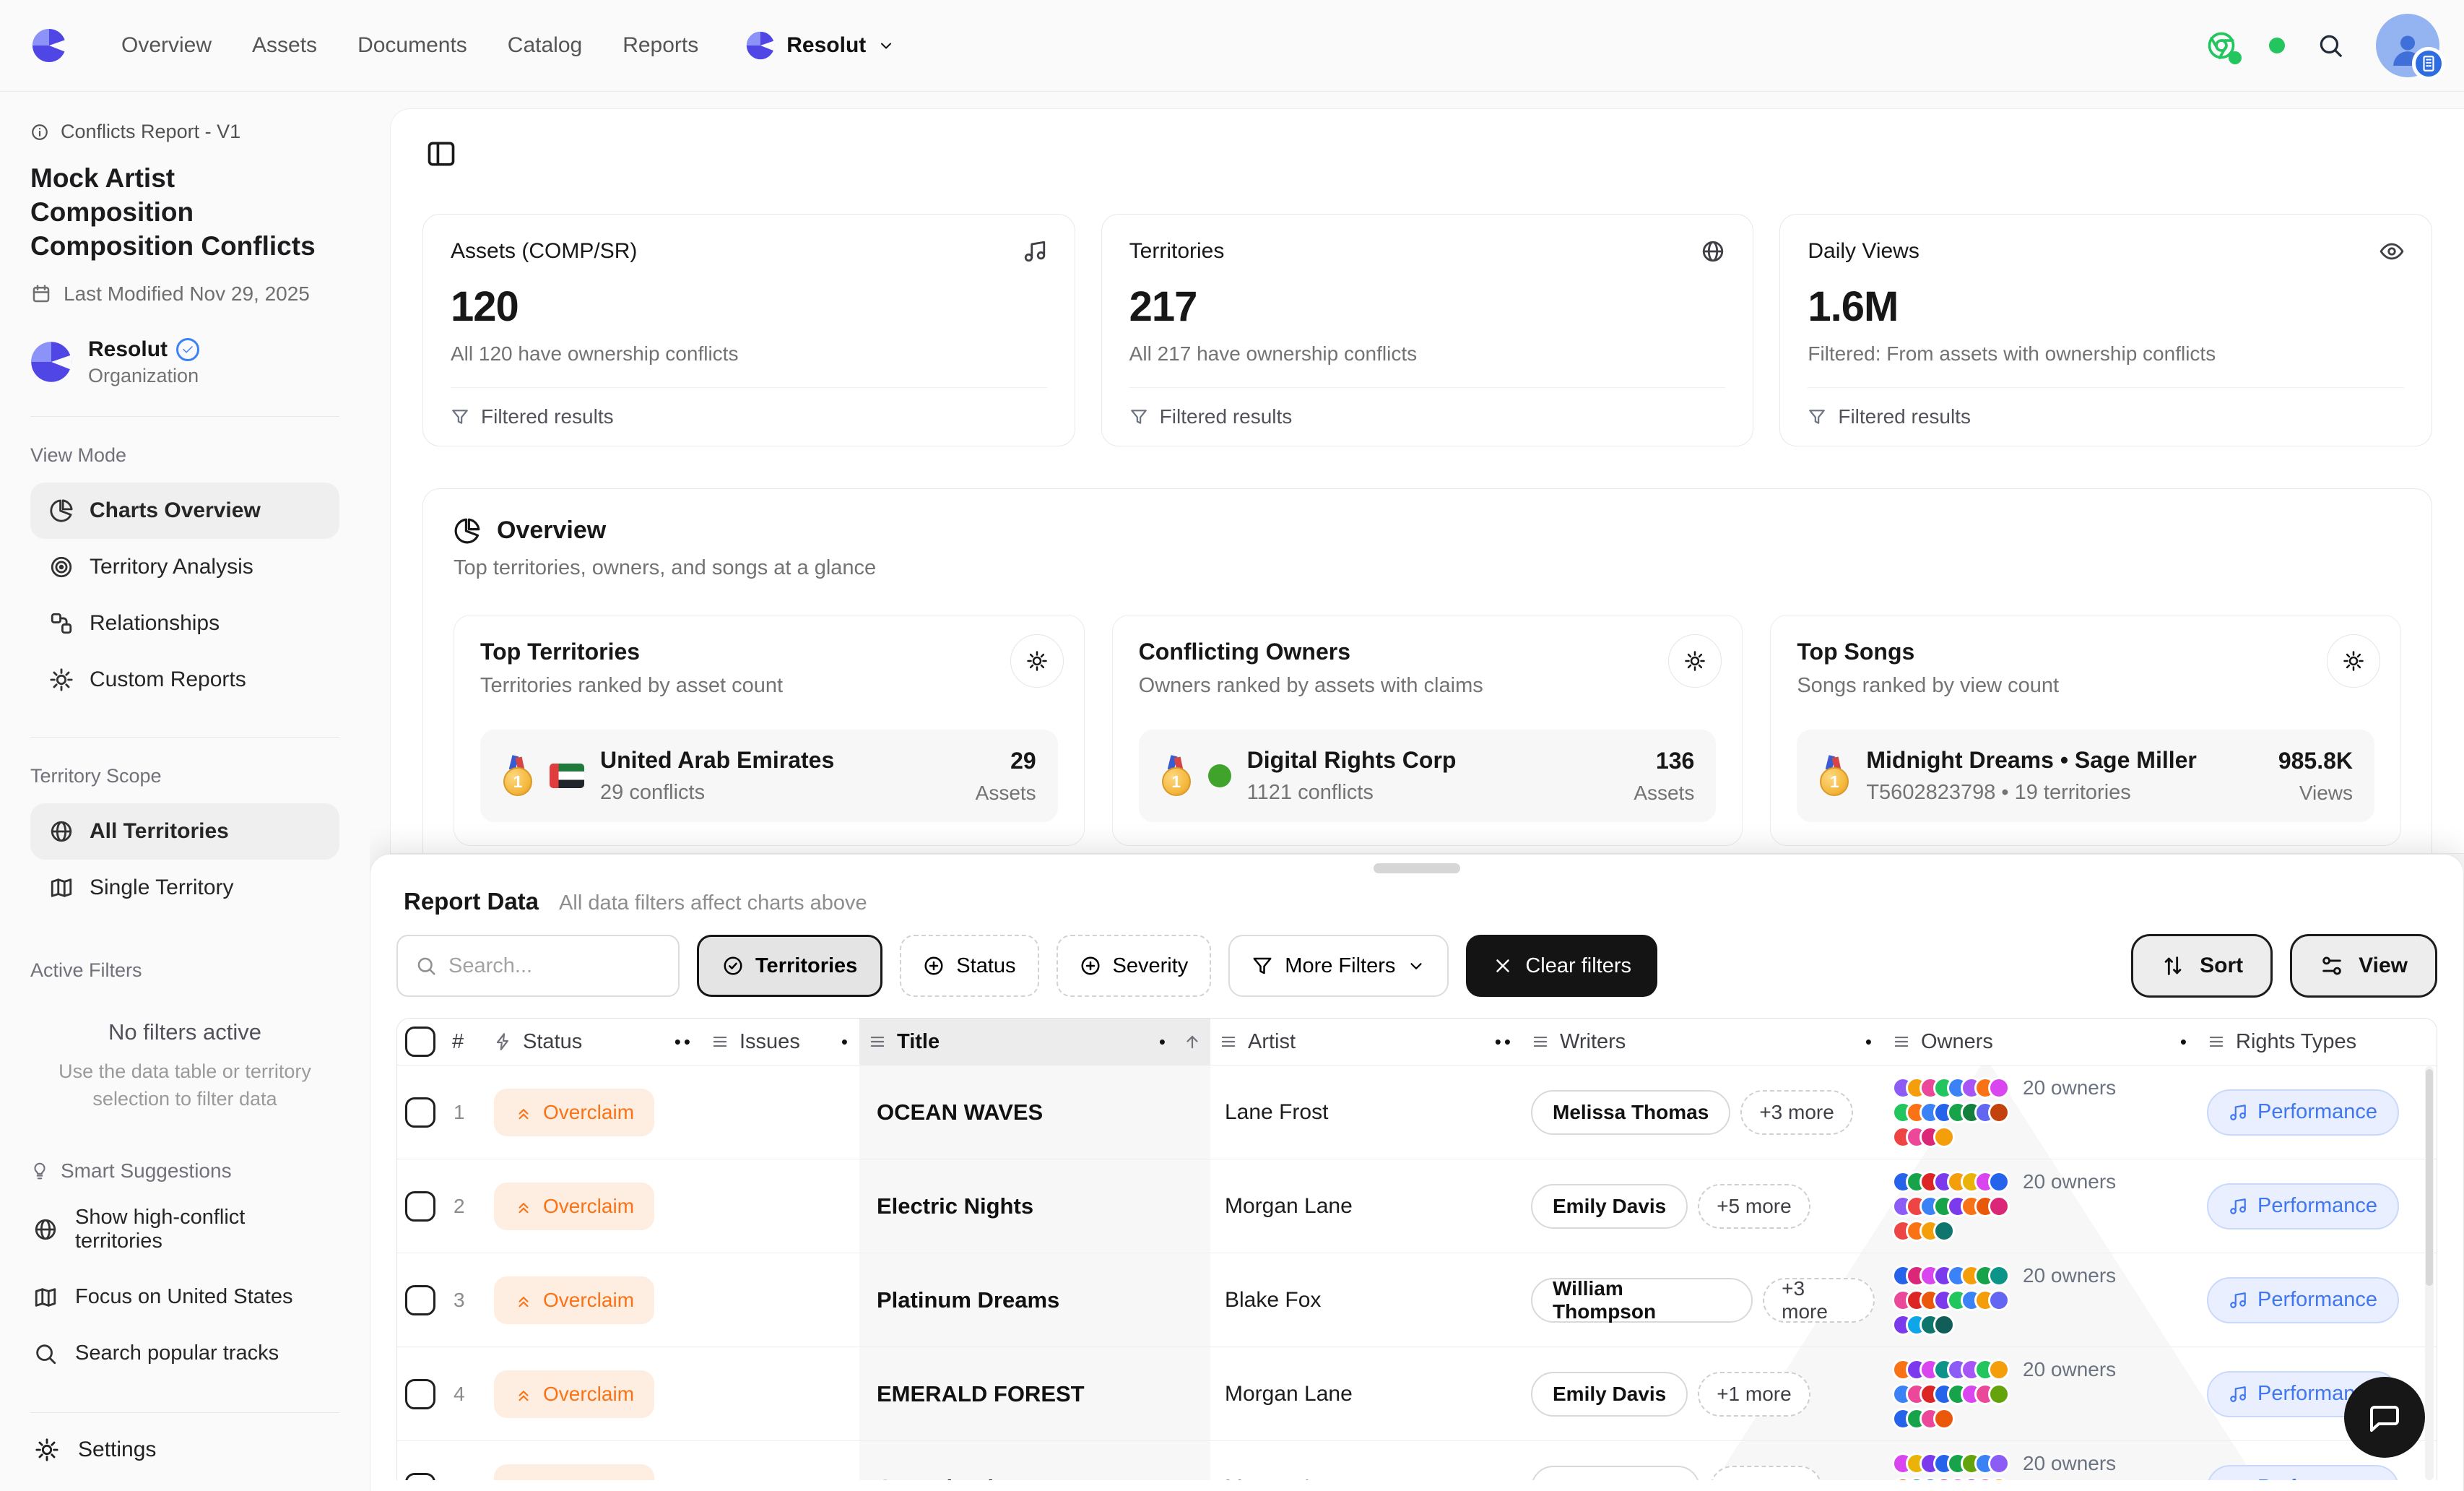  I want to click on view-button: View, so click(2364, 966).